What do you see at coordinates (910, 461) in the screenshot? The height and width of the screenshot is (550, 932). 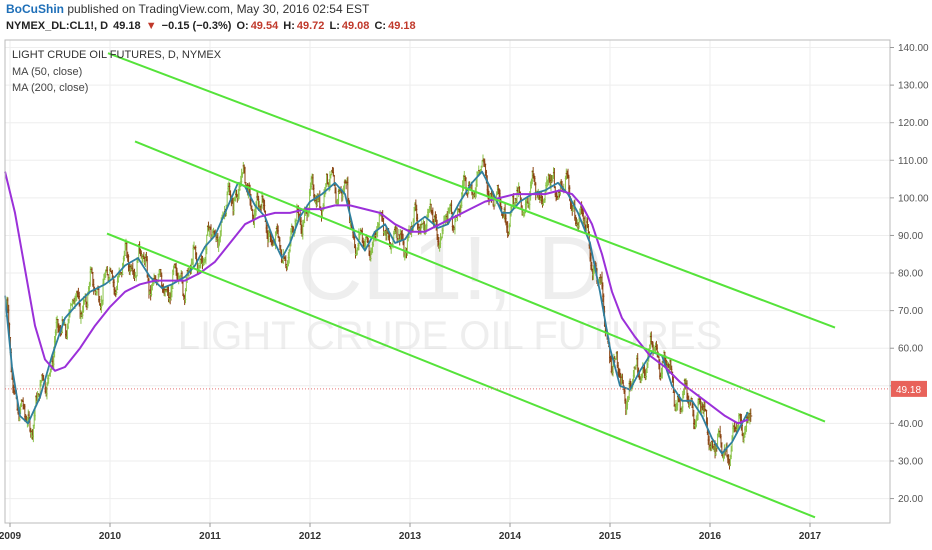 I see `y-tick-label: 30.00` at bounding box center [910, 461].